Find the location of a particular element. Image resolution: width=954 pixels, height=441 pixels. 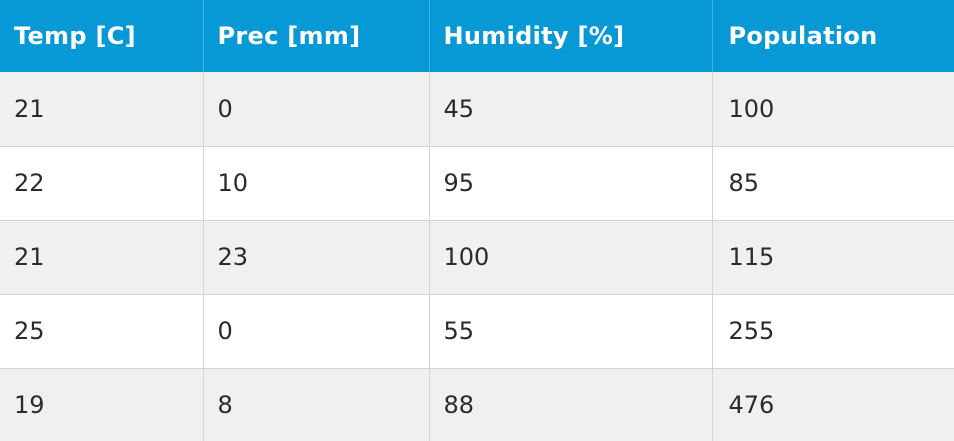

cell-population: 115 is located at coordinates (833, 256).